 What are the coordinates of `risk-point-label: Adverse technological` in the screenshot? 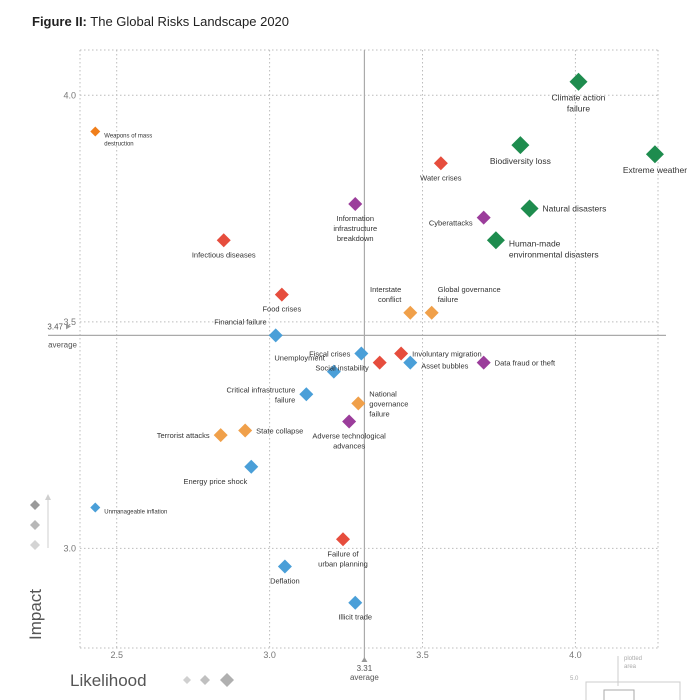 It's located at (349, 435).